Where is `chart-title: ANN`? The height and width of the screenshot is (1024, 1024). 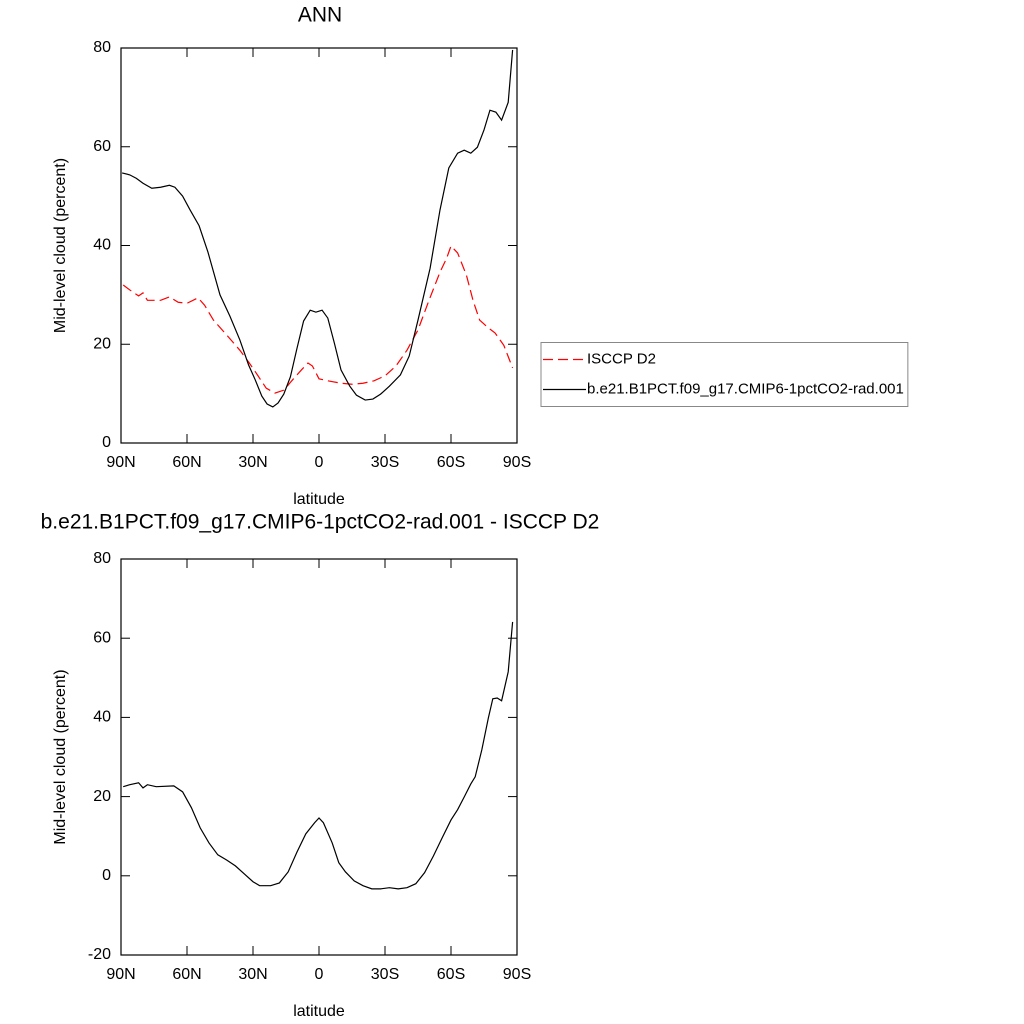 chart-title: ANN is located at coordinates (320, 15).